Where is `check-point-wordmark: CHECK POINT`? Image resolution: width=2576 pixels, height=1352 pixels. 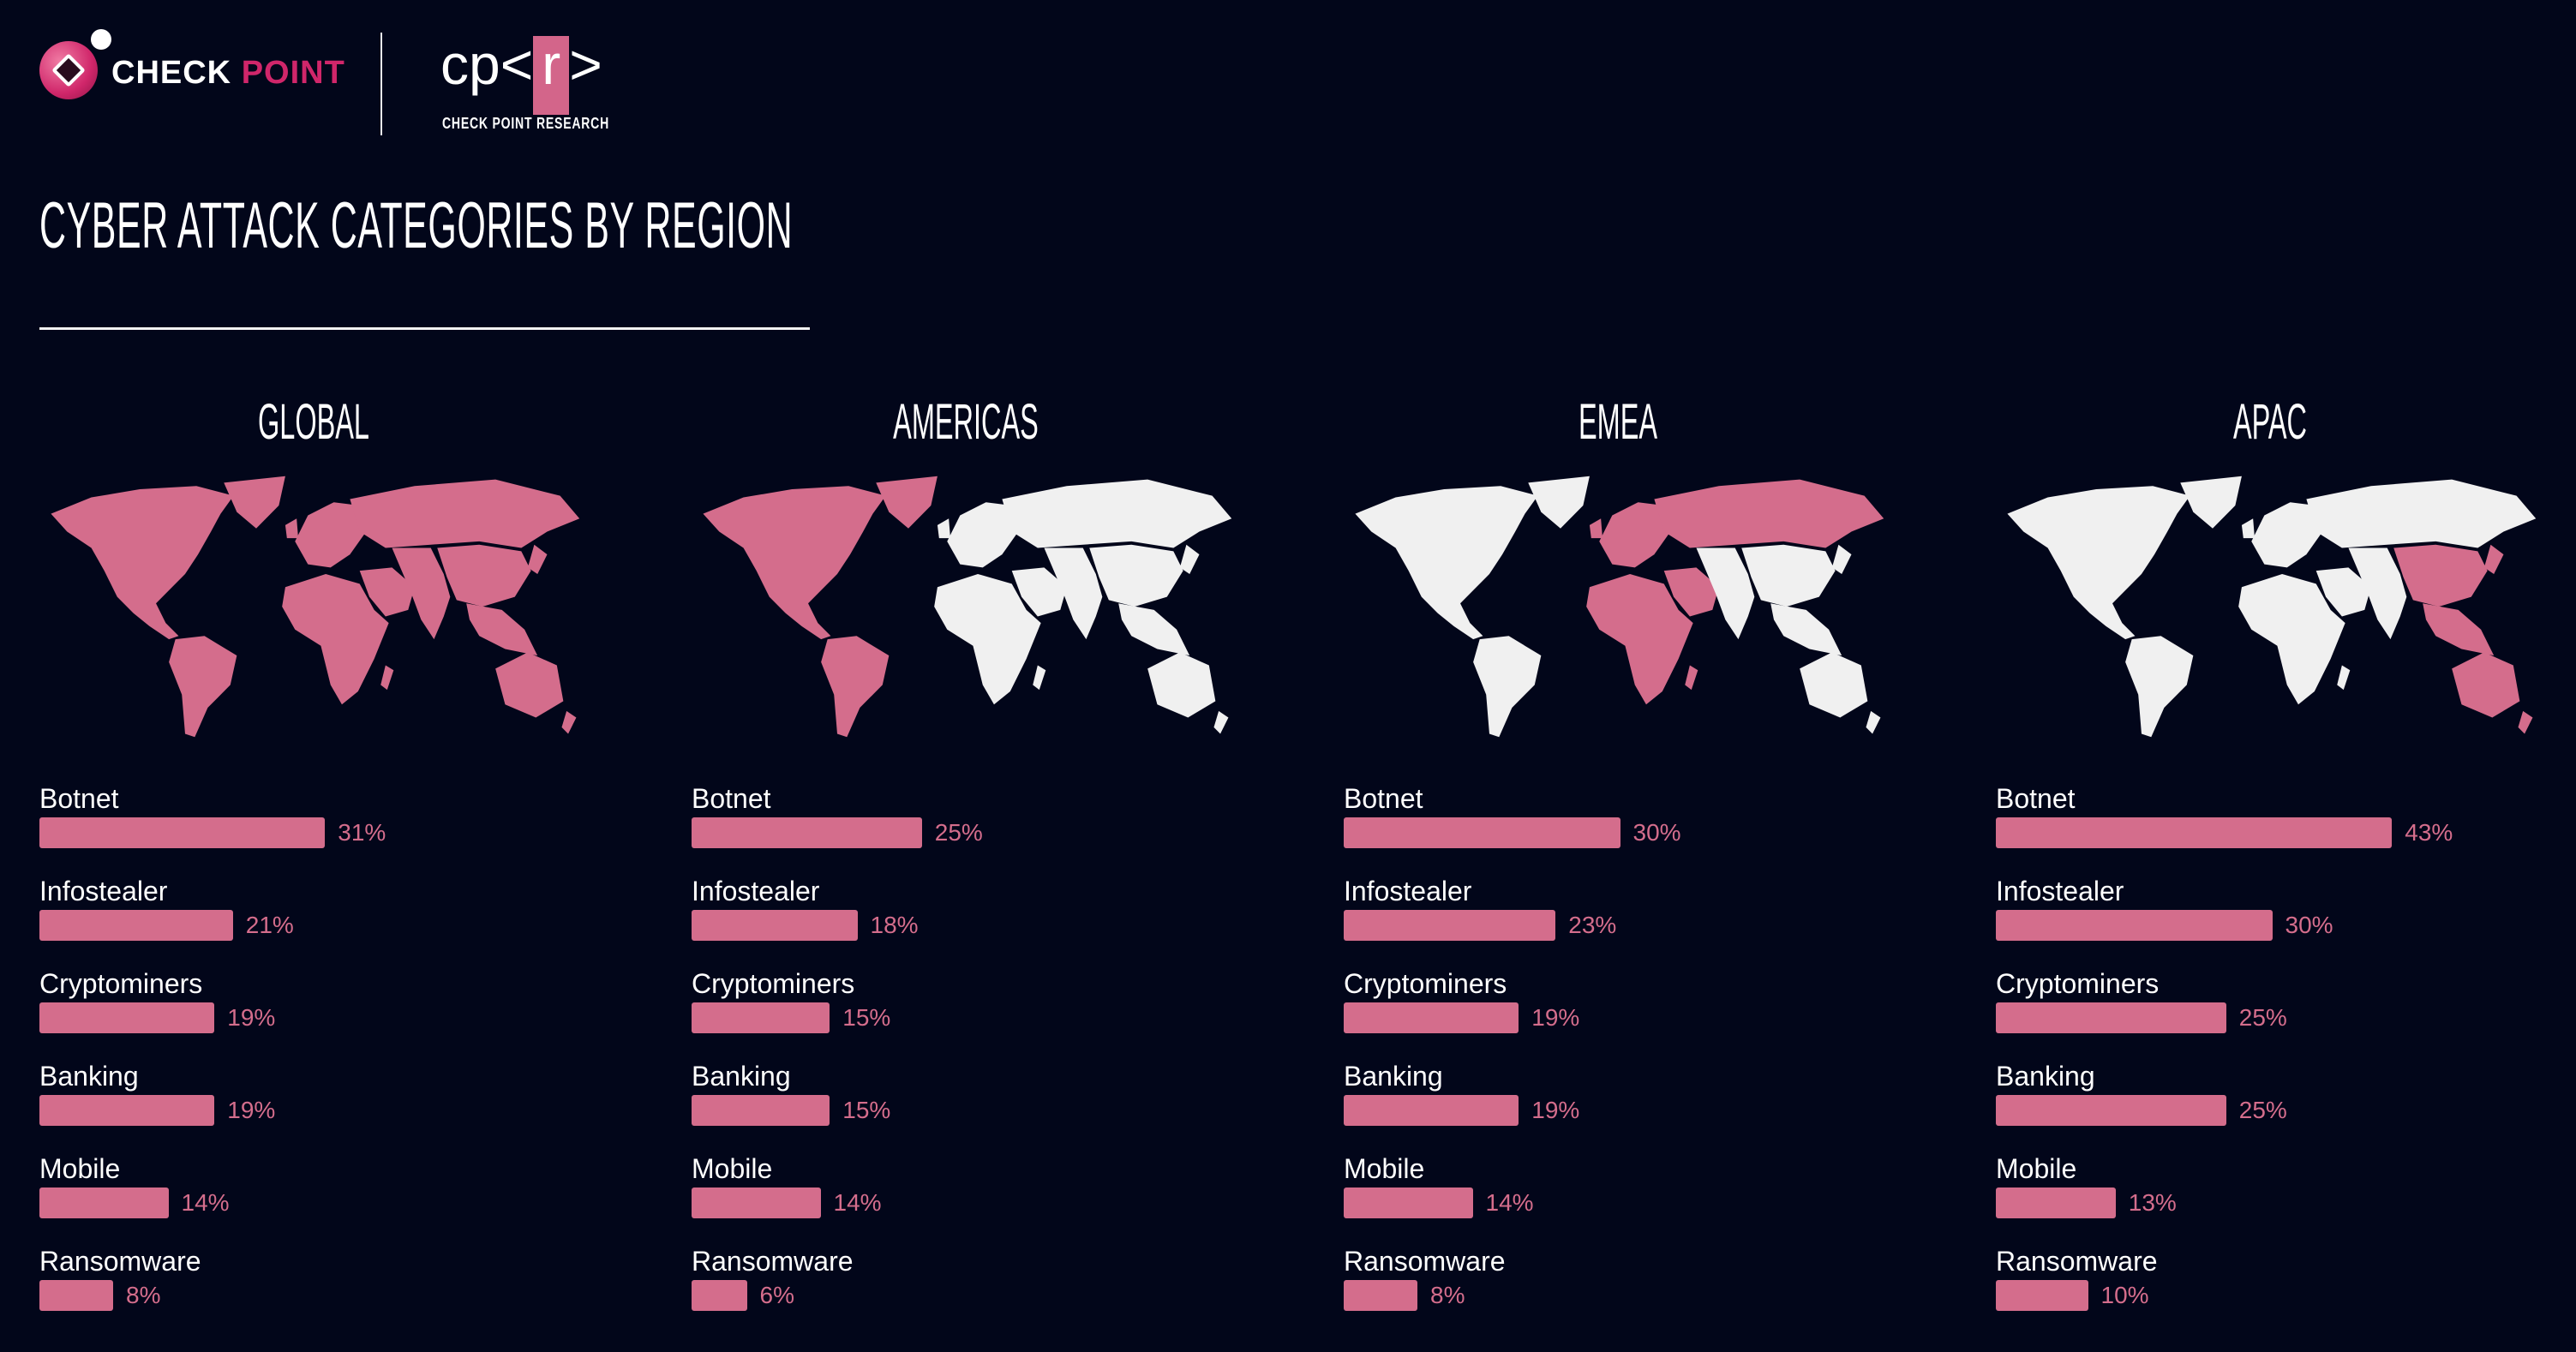
check-point-wordmark: CHECK POINT is located at coordinates (228, 73).